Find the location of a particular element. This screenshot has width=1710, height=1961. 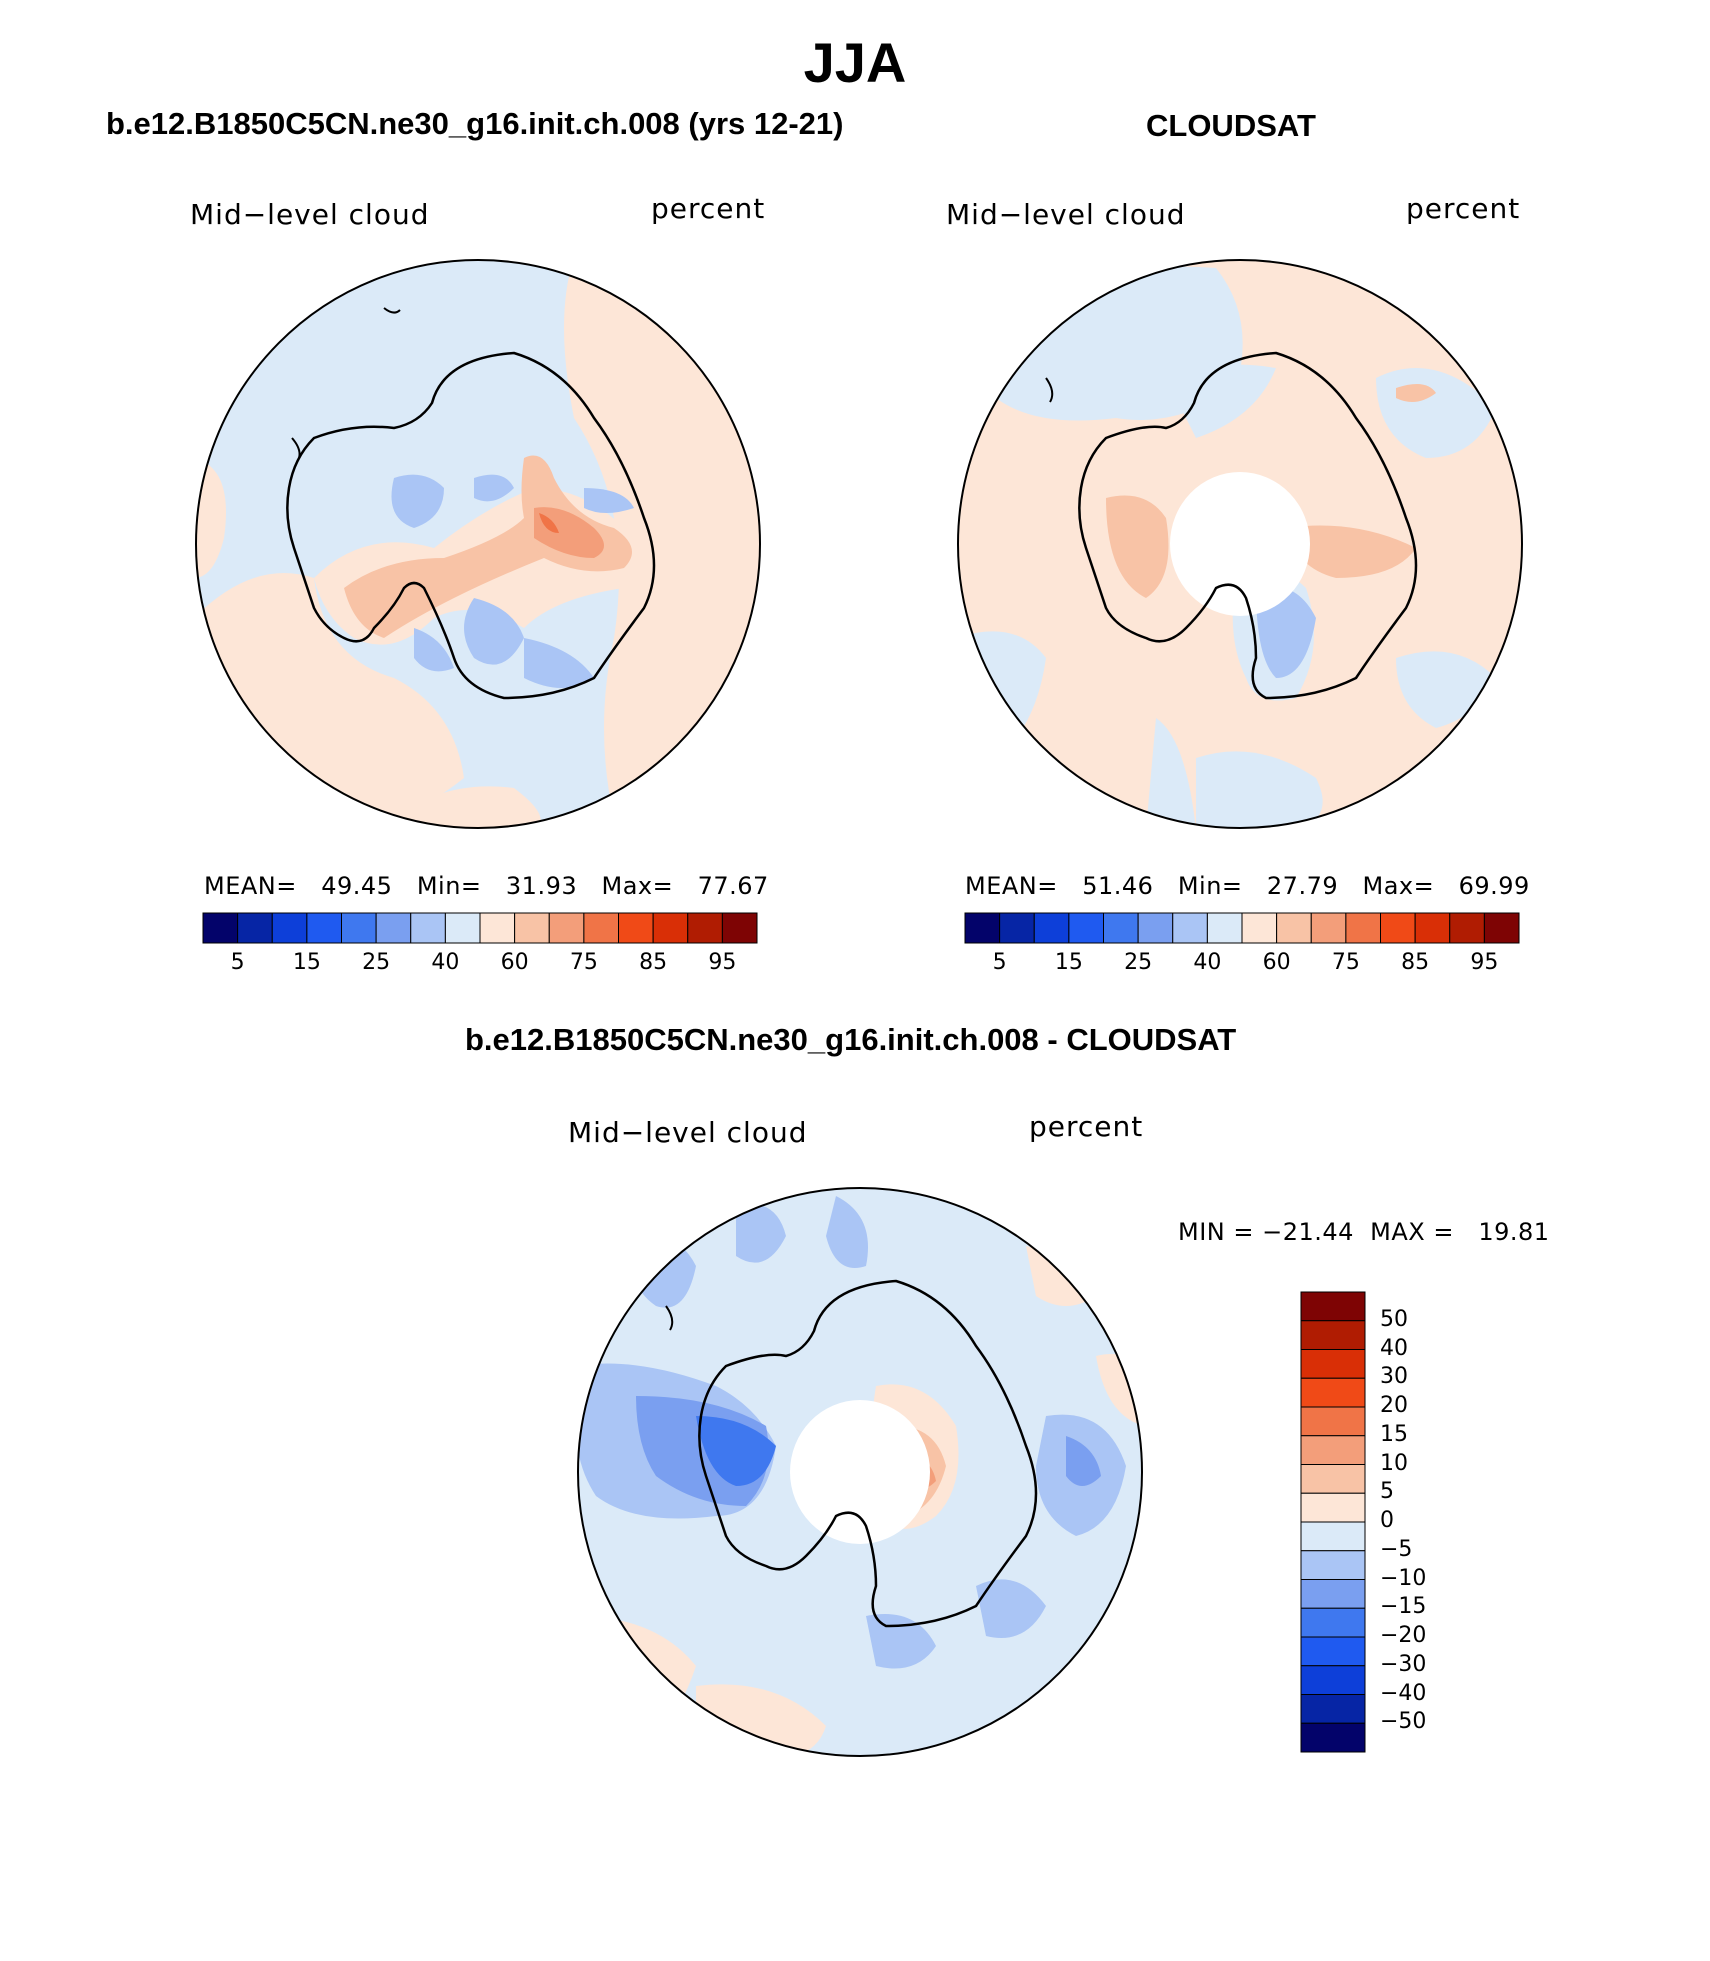

colorbar-cloudsat is located at coordinates (1242, 928).